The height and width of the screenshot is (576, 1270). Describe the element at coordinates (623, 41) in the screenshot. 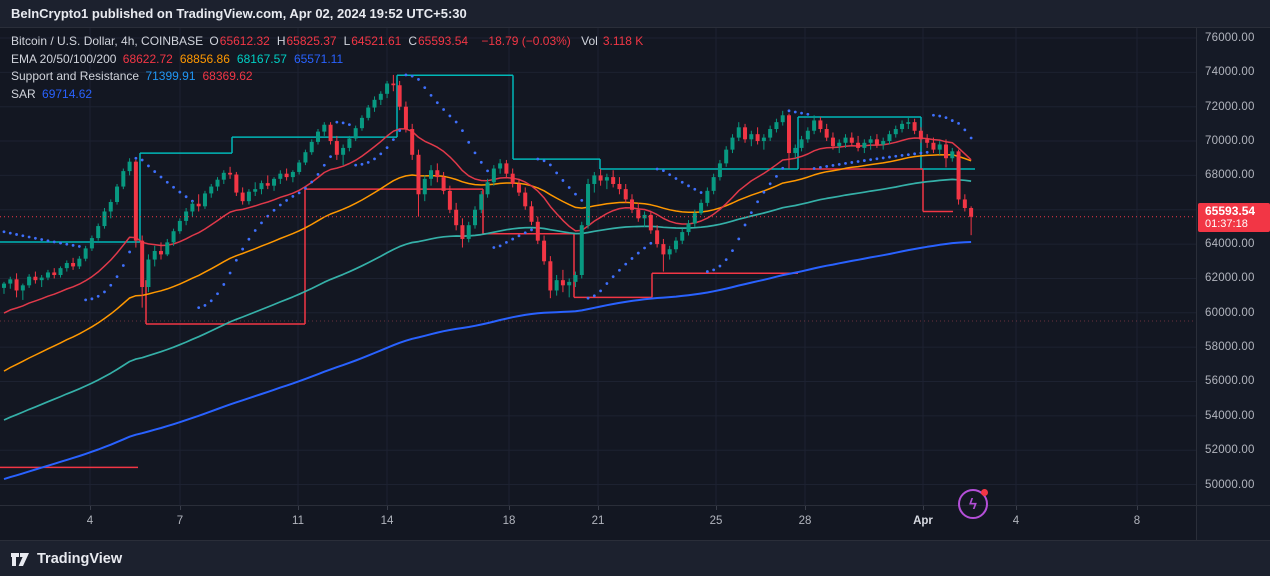

I see `volume-value: 3.118 K` at that location.